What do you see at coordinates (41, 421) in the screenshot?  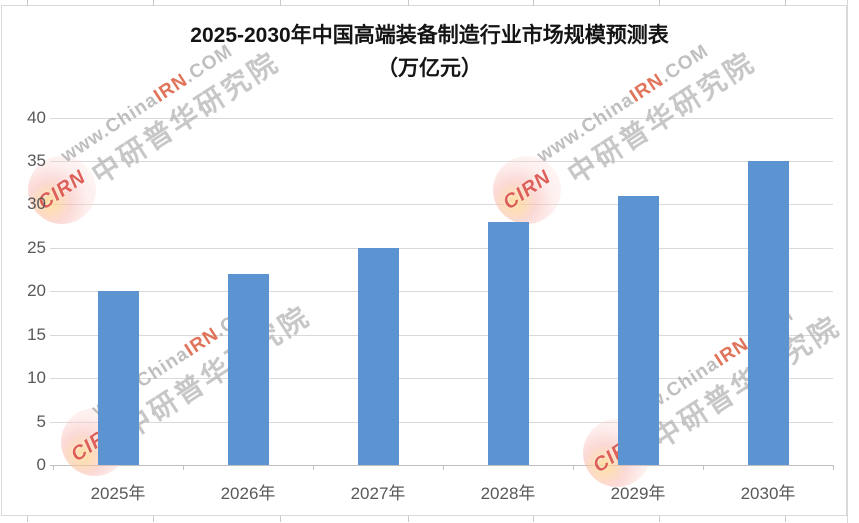 I see `y-tick-label: 5` at bounding box center [41, 421].